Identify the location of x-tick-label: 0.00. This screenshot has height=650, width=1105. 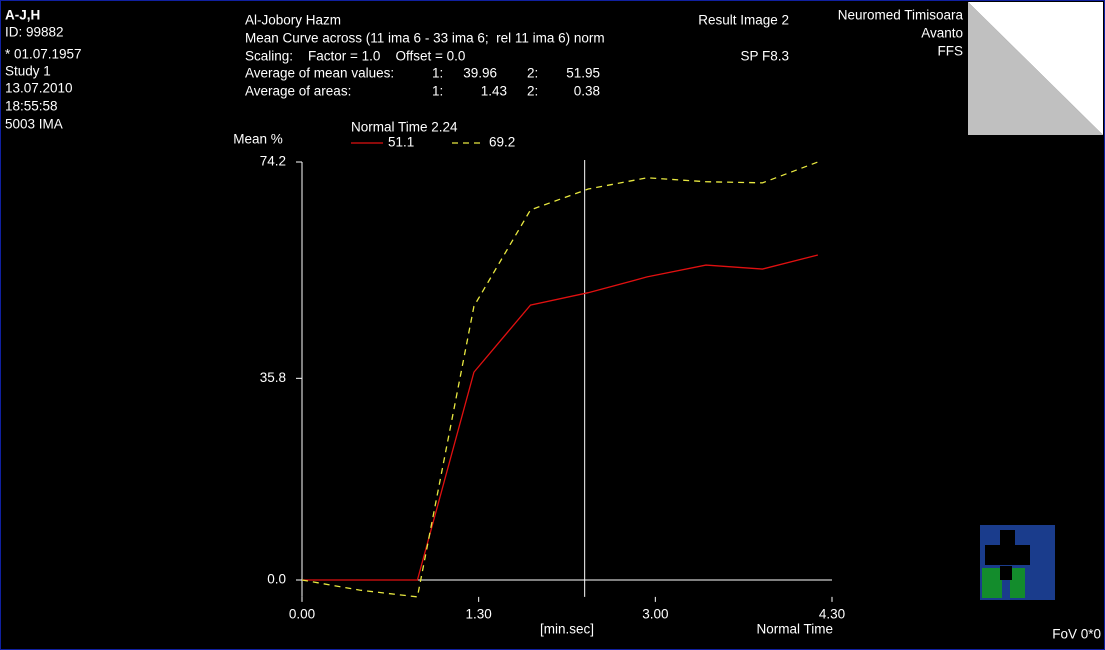
(302, 614).